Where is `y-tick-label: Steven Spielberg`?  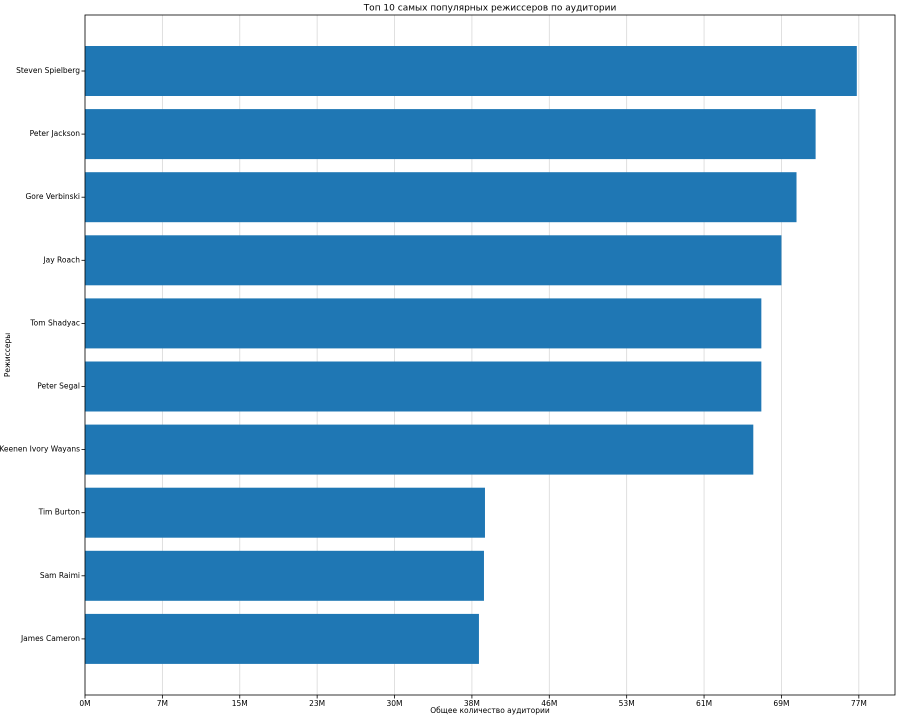 y-tick-label: Steven Spielberg is located at coordinates (48, 70).